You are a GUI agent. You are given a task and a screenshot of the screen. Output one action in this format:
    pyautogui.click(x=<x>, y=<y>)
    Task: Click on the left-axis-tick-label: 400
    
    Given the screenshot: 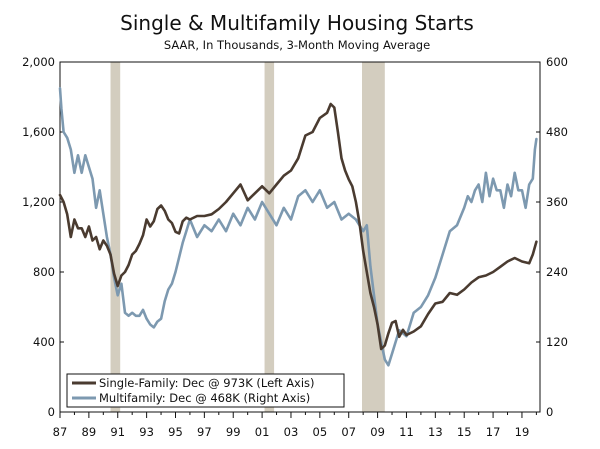 What is the action you would take?
    pyautogui.click(x=44, y=342)
    